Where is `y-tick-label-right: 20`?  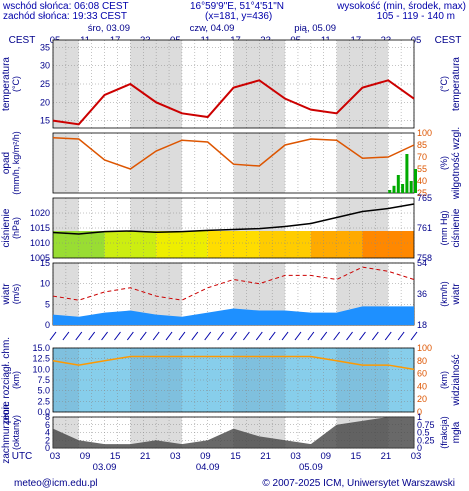 y-tick-label-right: 20 is located at coordinates (422, 399).